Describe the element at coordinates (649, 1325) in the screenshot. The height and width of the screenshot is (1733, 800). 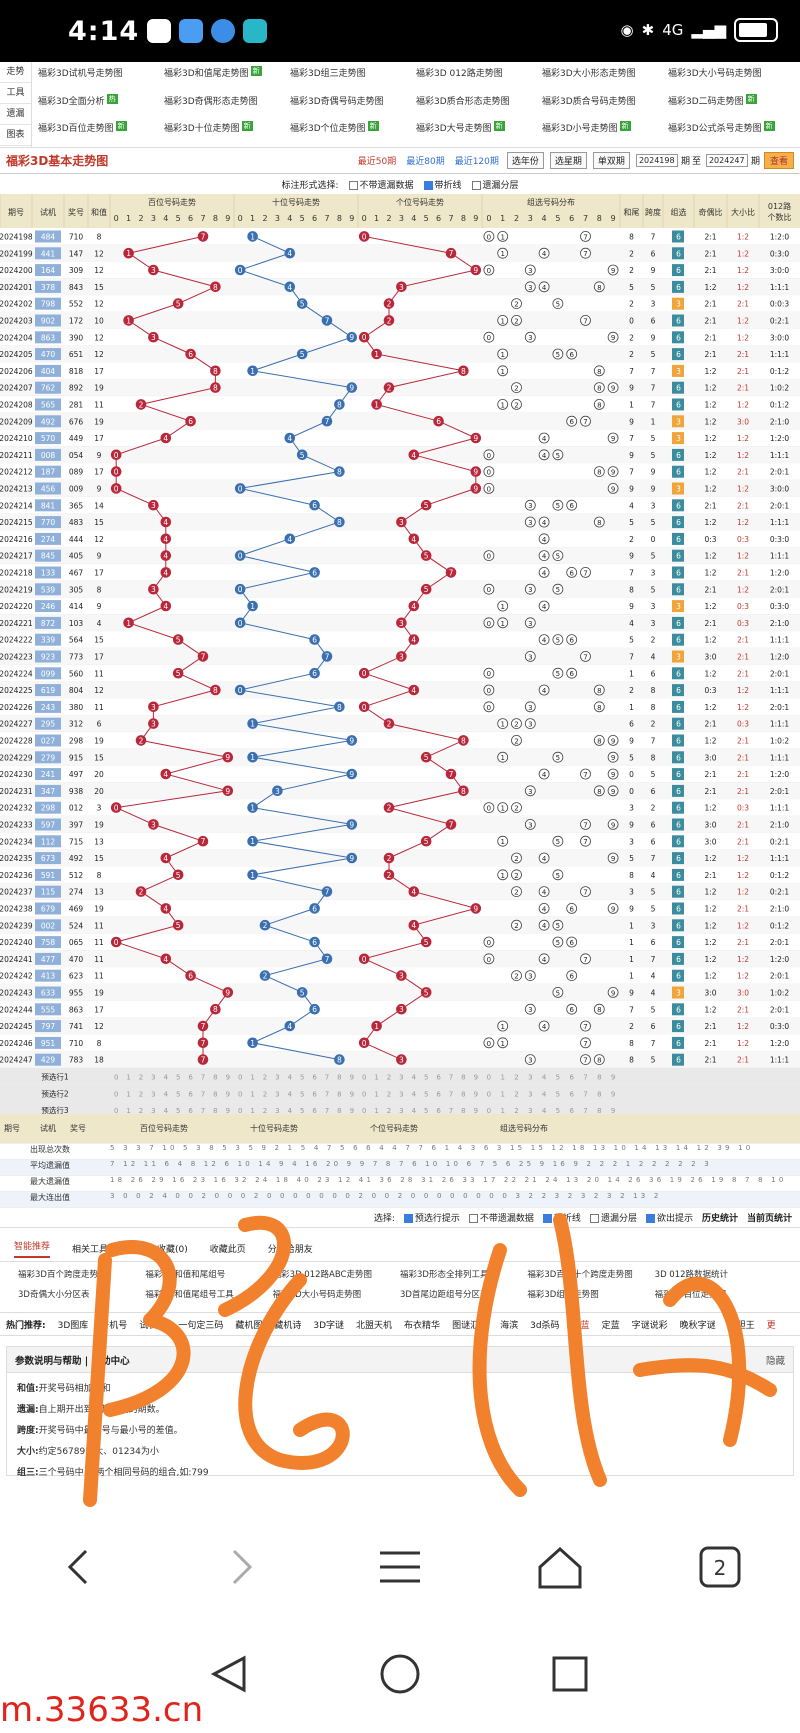
I see `hot-link: 字谜说彩` at that location.